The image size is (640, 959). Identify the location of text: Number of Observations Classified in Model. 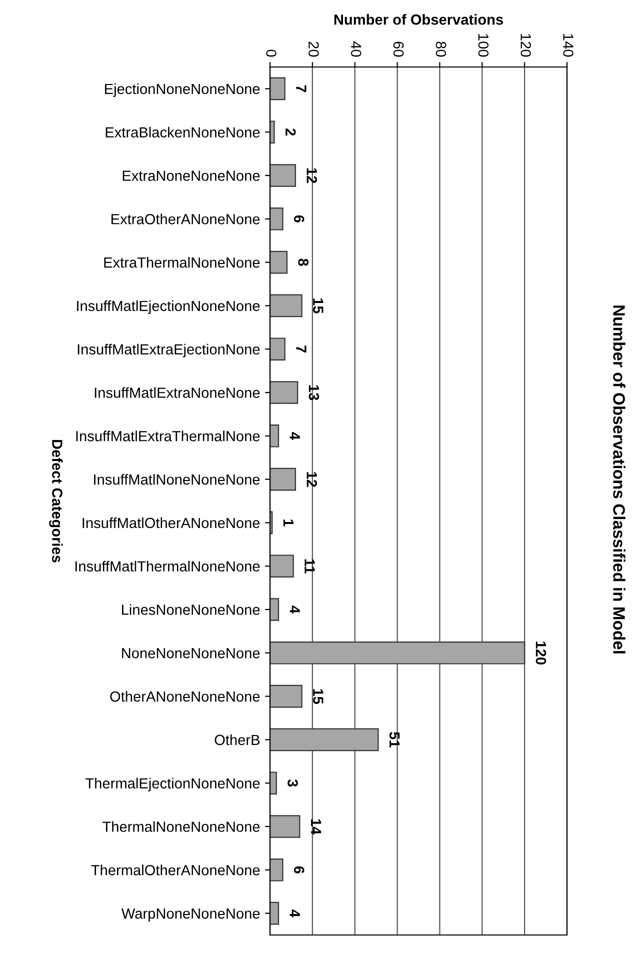
(619, 480).